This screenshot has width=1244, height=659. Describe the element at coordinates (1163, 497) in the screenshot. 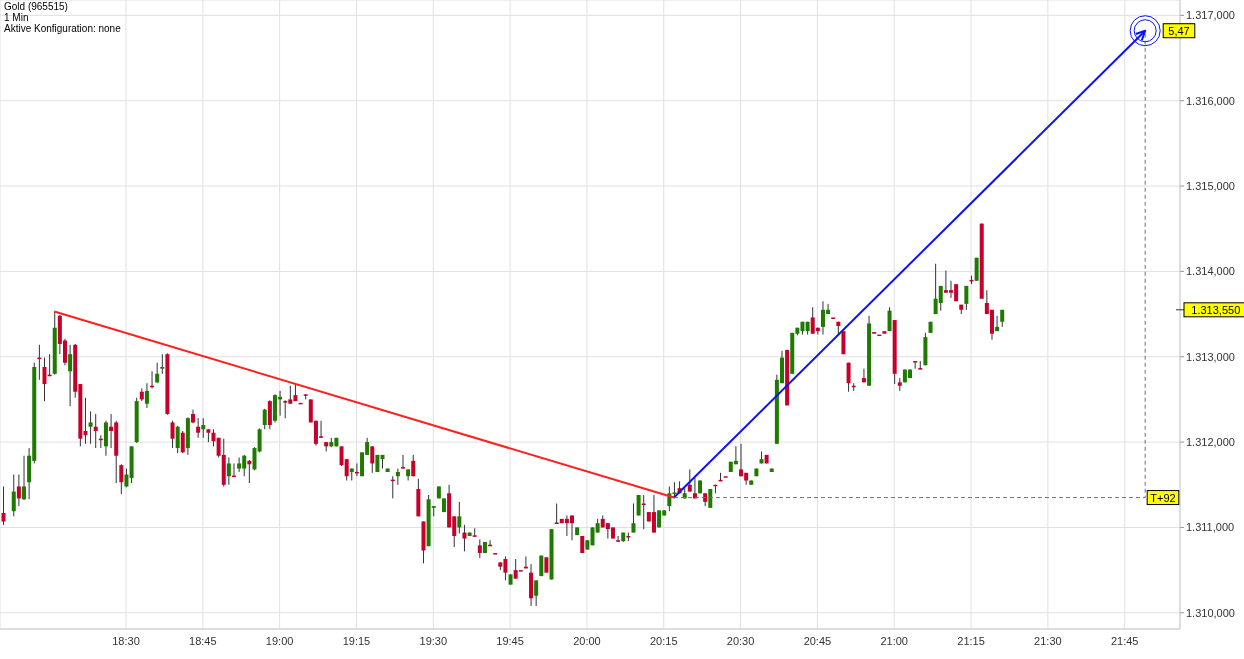

I see `annotation: T+92` at that location.